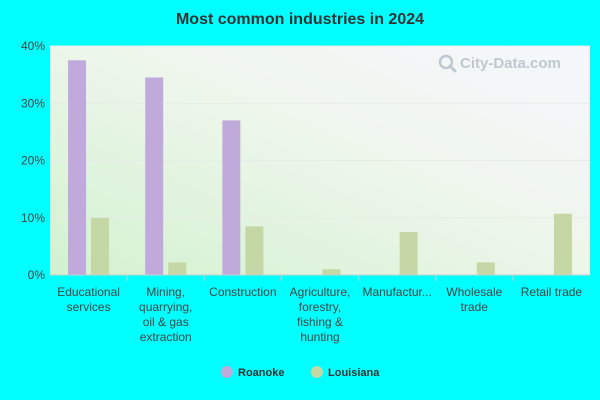 Image resolution: width=600 pixels, height=400 pixels. I want to click on watermark: City-Data.com, so click(499, 63).